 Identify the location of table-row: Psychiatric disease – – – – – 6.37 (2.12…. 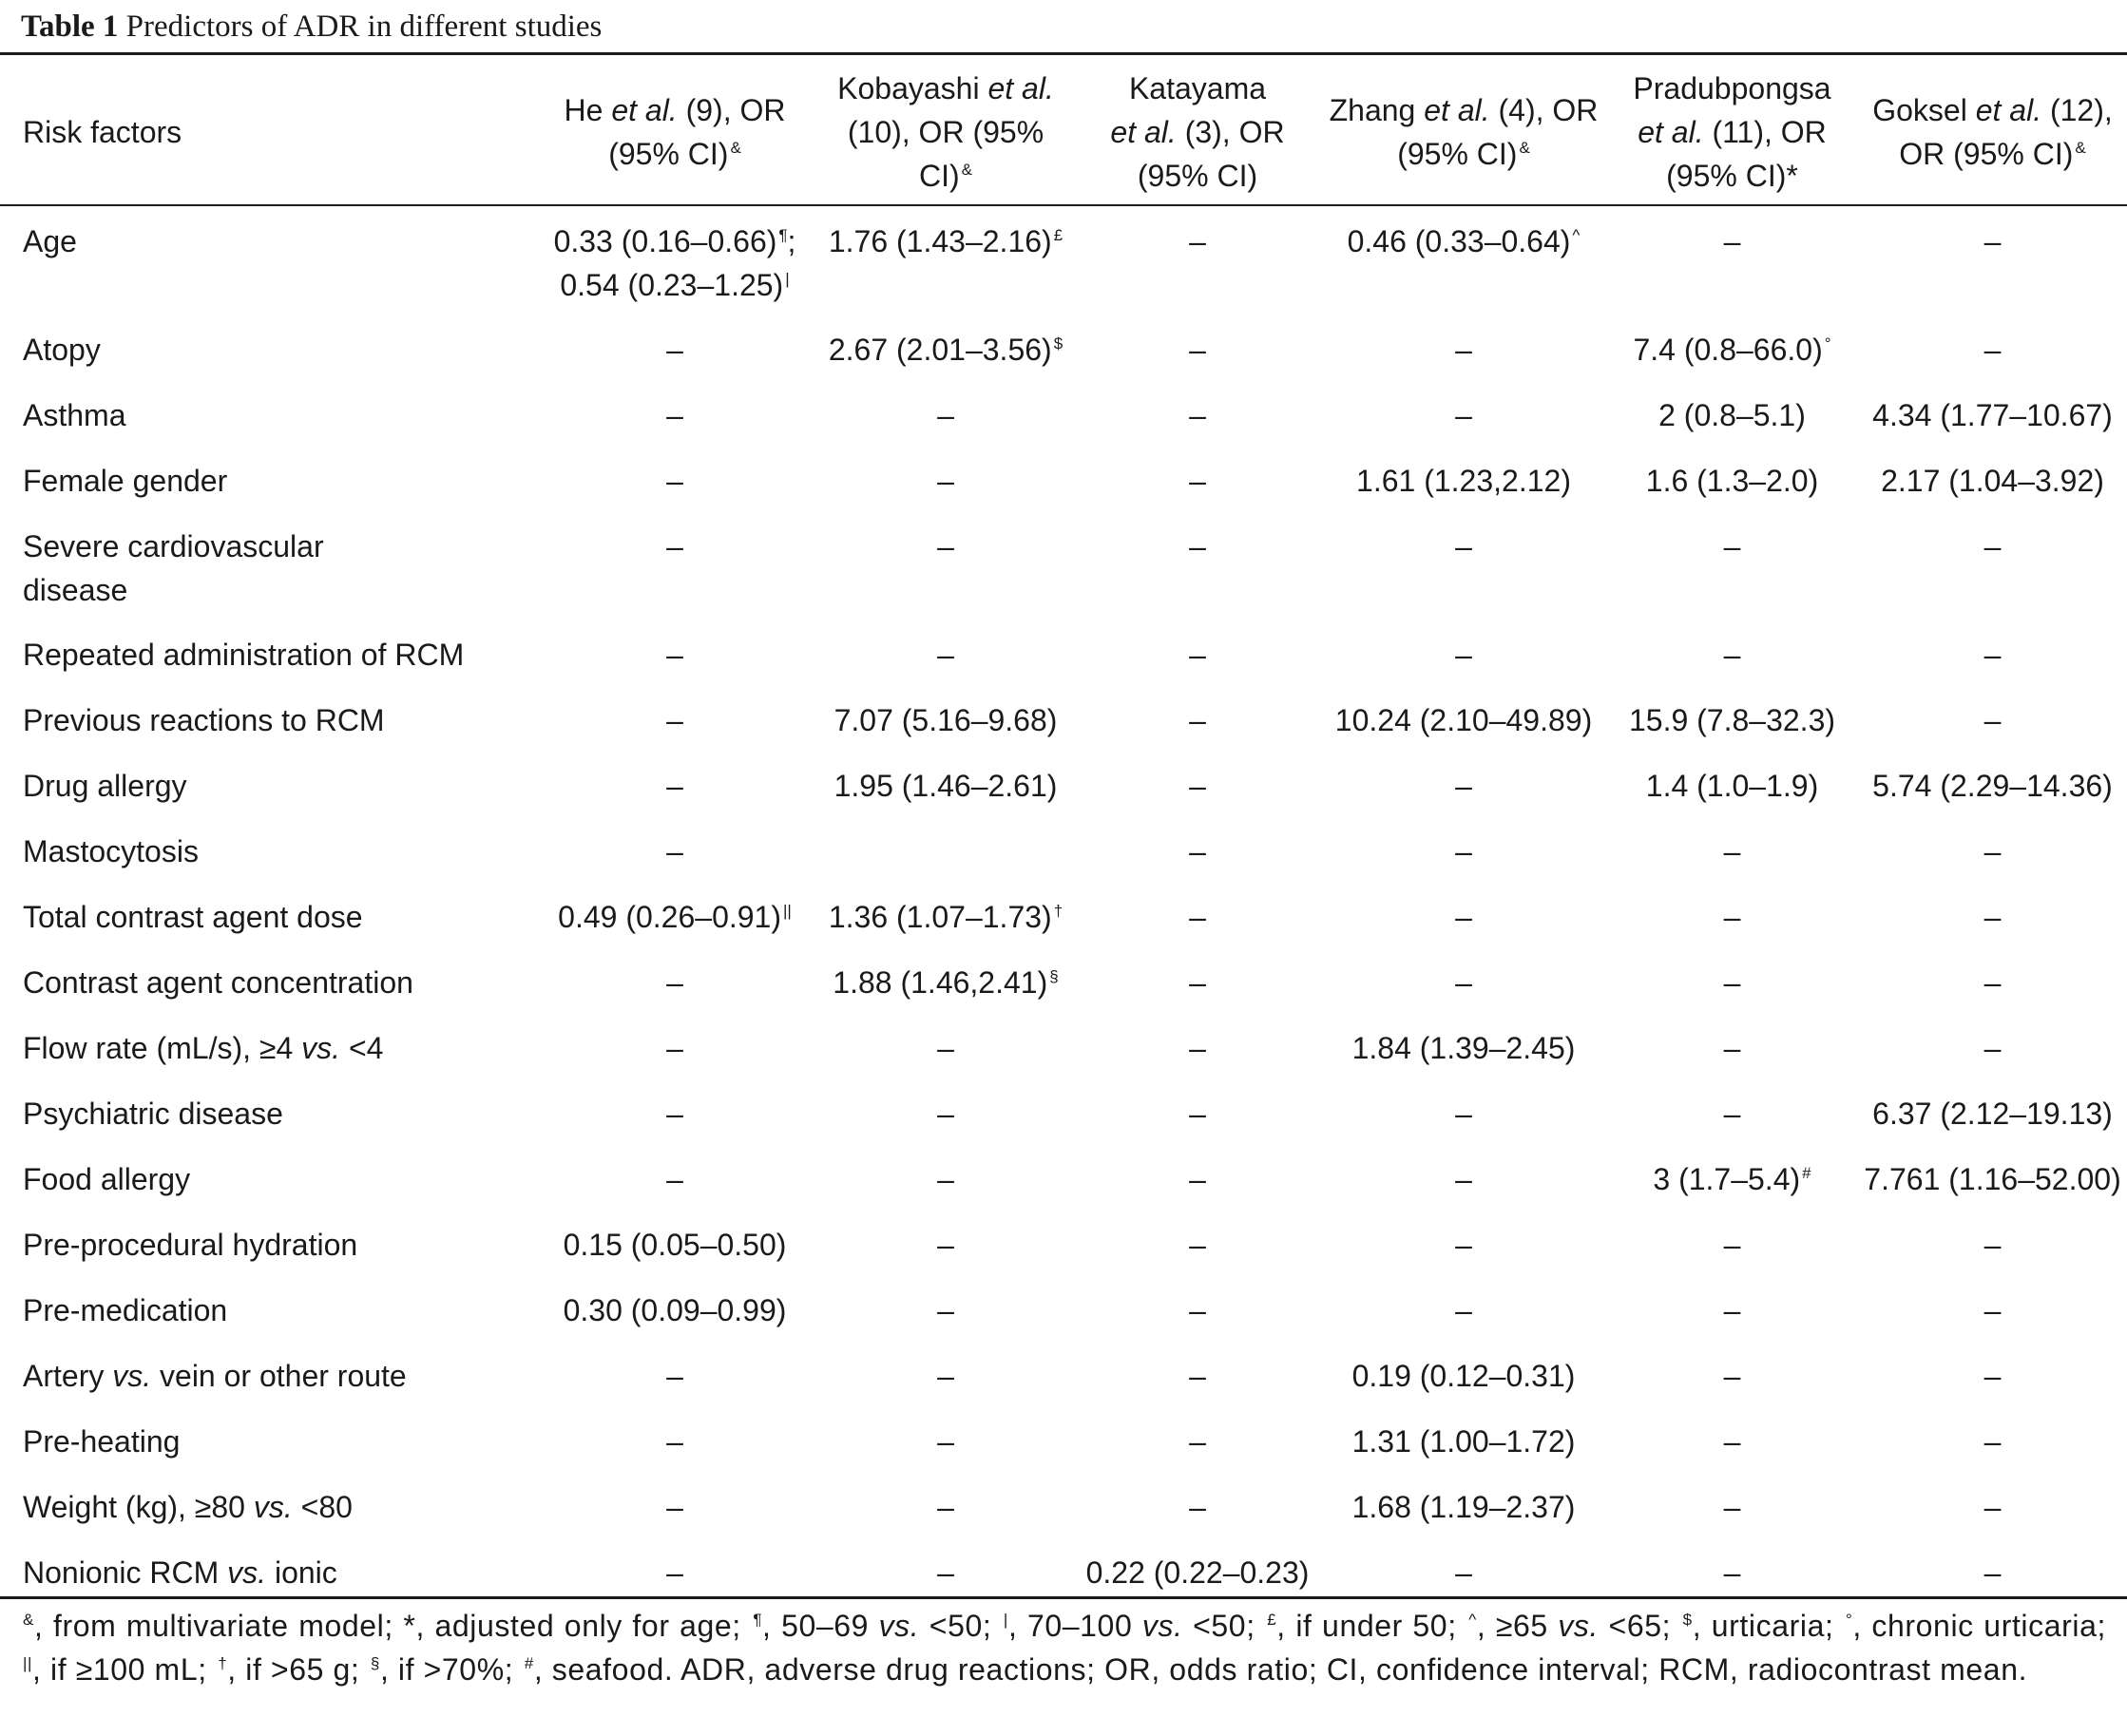
(1063, 1124).